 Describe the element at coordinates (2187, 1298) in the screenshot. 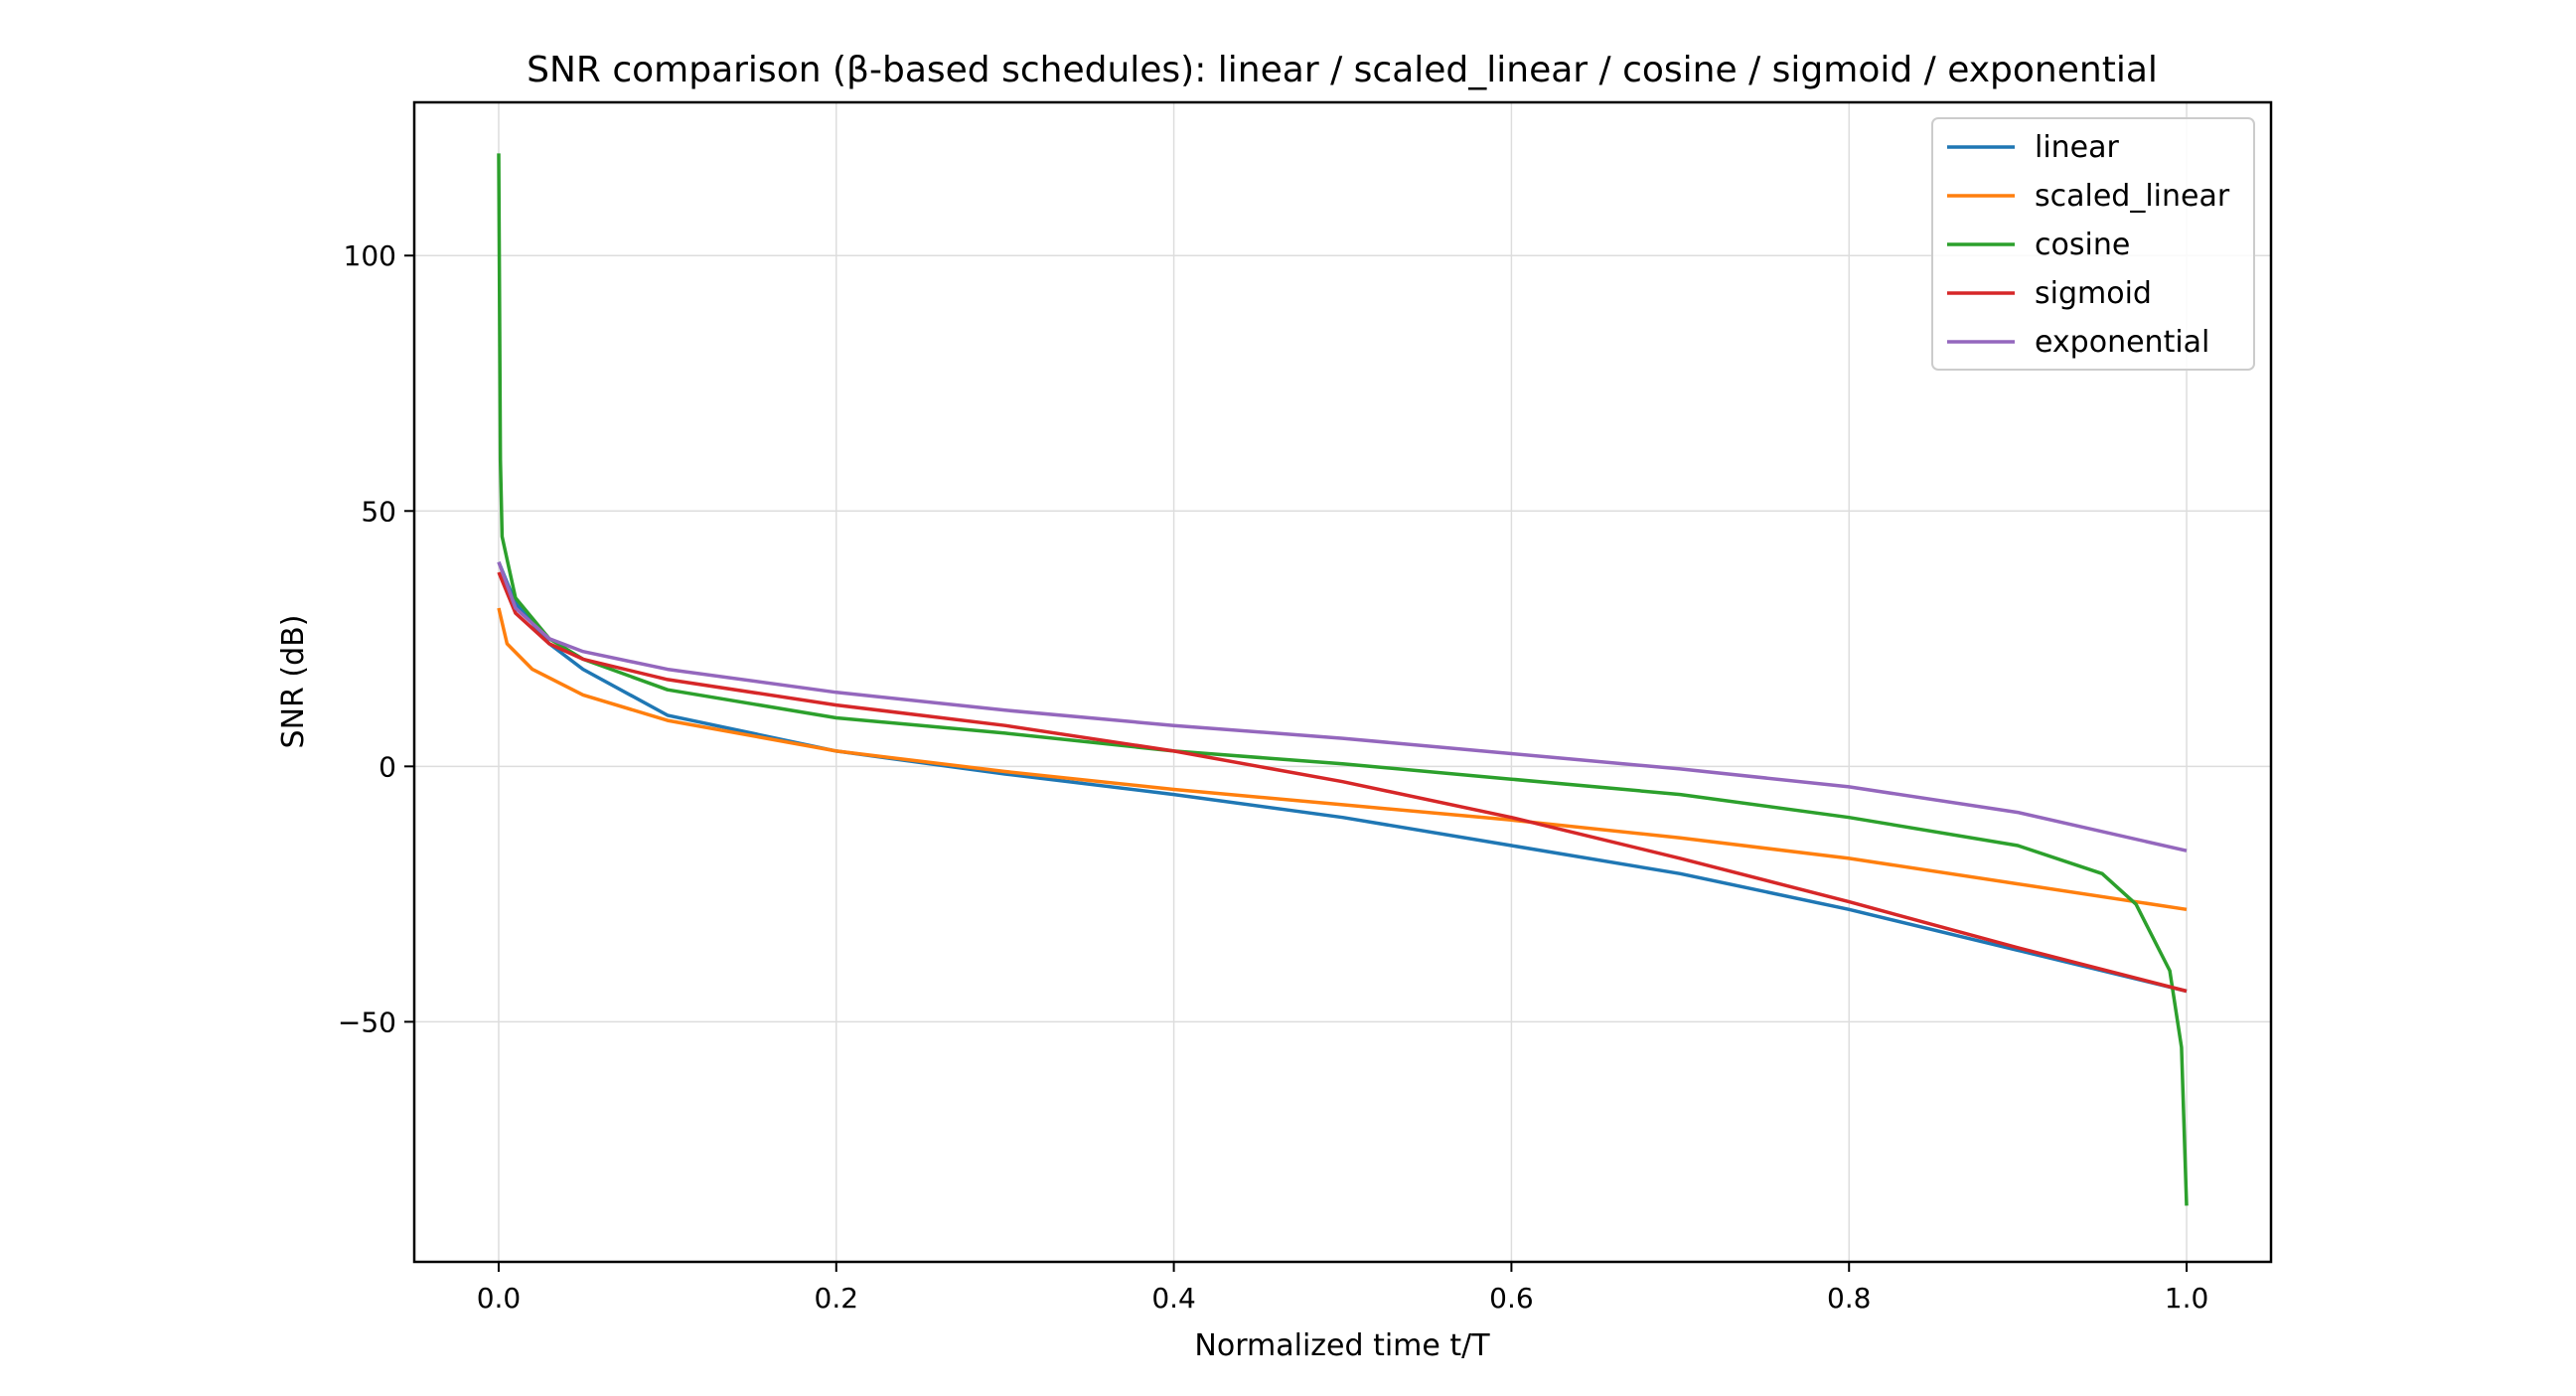

I see `x-tick-label: 1.0` at that location.